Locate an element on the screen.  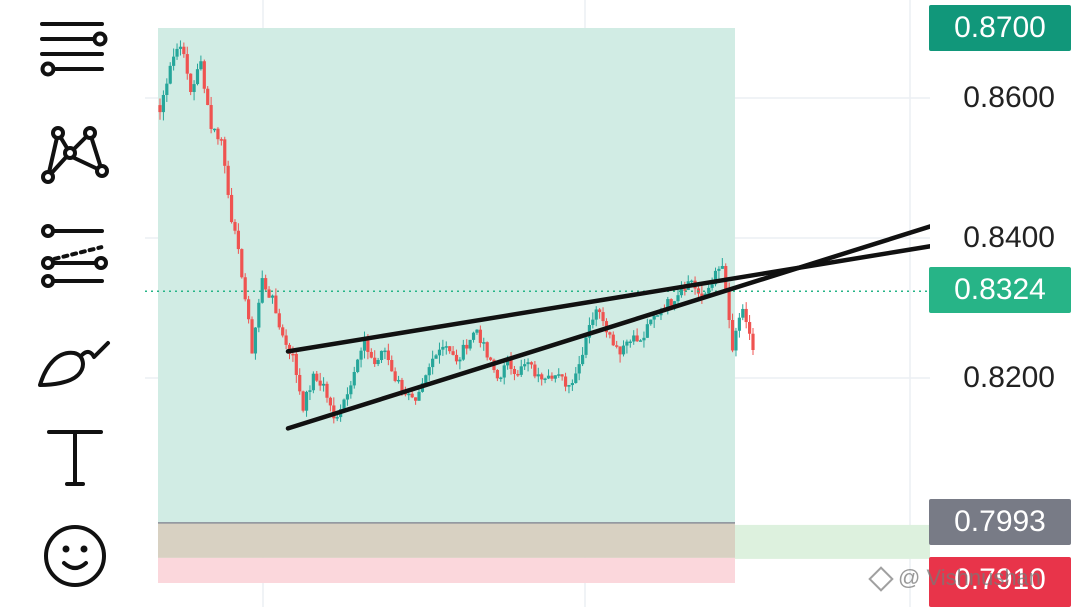
prediction-tool is located at coordinates (75, 257).